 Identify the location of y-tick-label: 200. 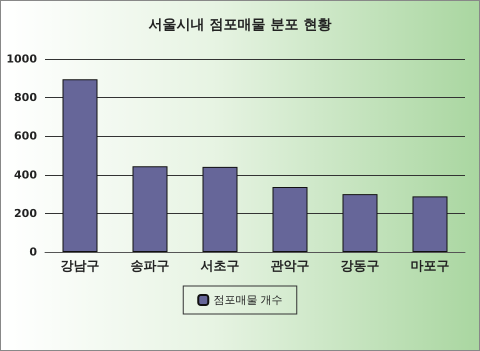
(26, 213).